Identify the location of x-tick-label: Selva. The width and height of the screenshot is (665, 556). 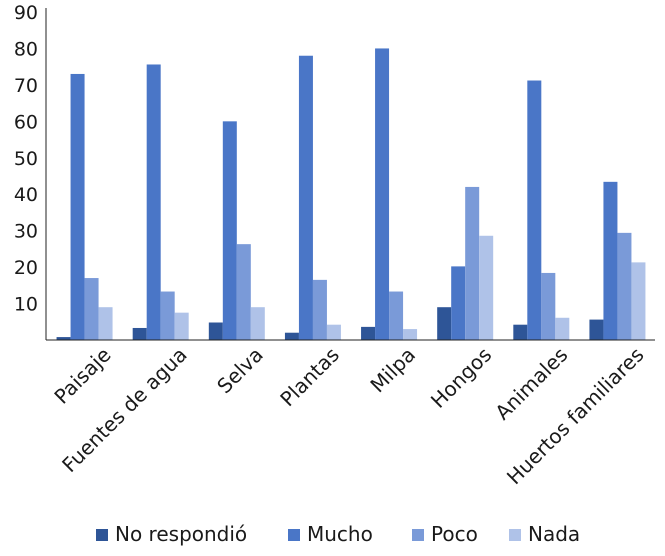
(240, 371).